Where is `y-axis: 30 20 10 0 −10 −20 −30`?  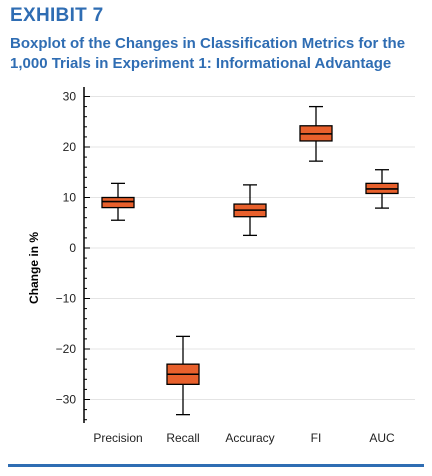 y-axis: 30 20 10 0 −10 −20 −30 is located at coordinates (73, 255).